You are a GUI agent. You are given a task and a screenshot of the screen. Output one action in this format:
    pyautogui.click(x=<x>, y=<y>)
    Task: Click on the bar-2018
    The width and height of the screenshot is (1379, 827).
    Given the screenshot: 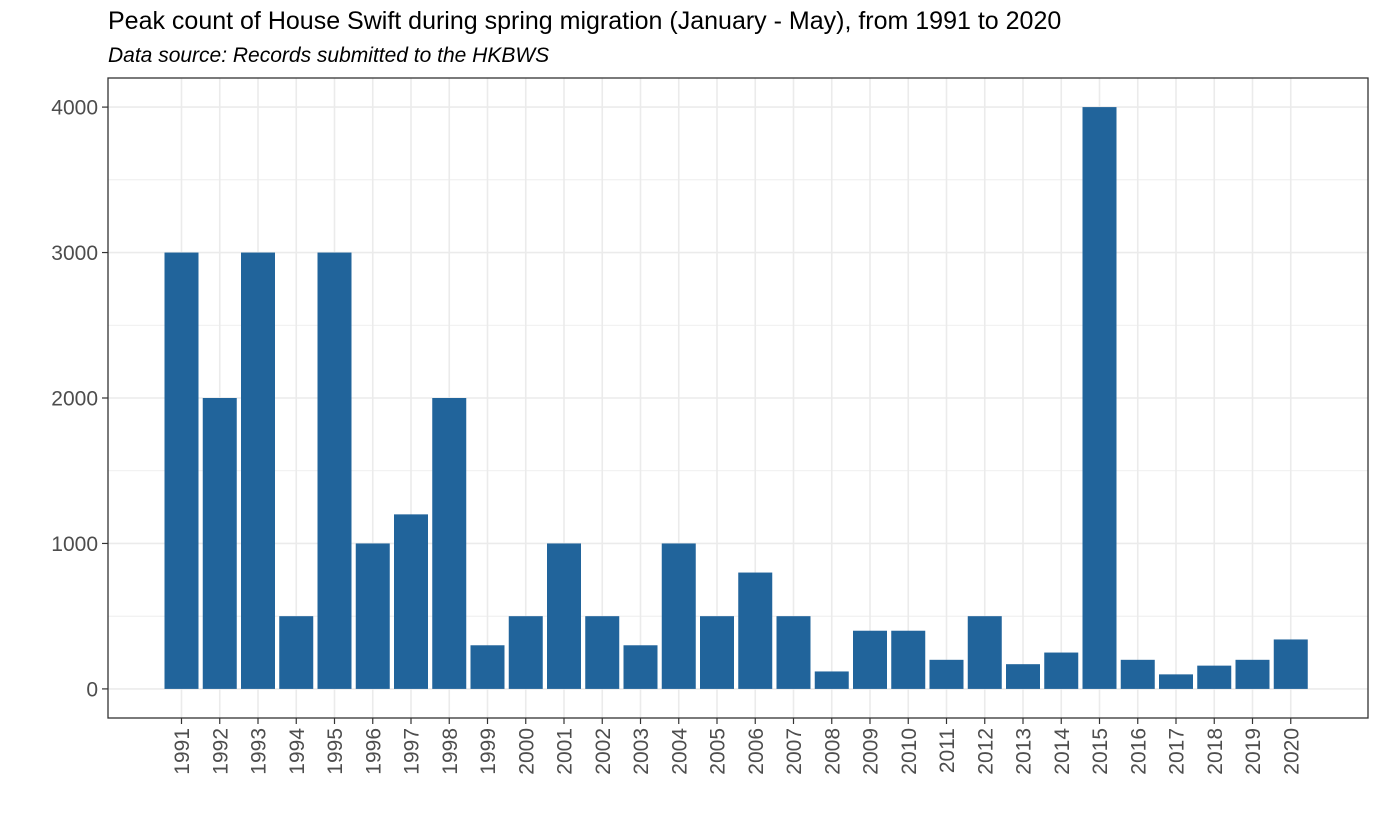 What is the action you would take?
    pyautogui.click(x=1214, y=677)
    